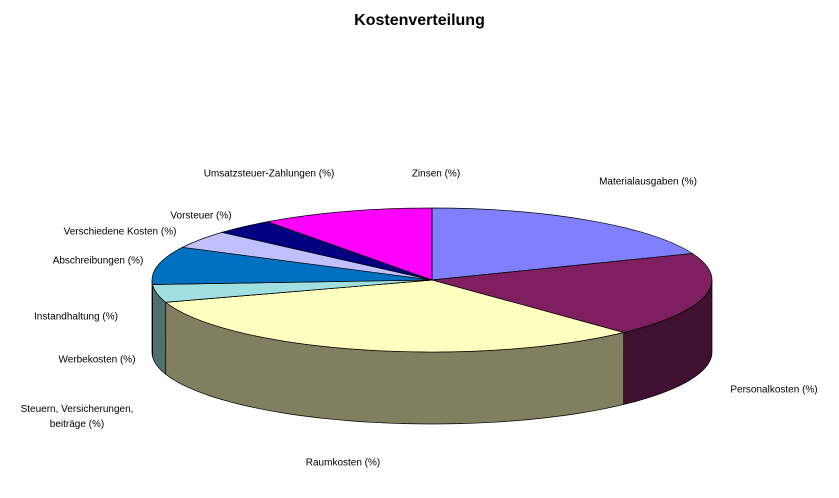  I want to click on slice-label: Materialausgaben (%), so click(648, 182).